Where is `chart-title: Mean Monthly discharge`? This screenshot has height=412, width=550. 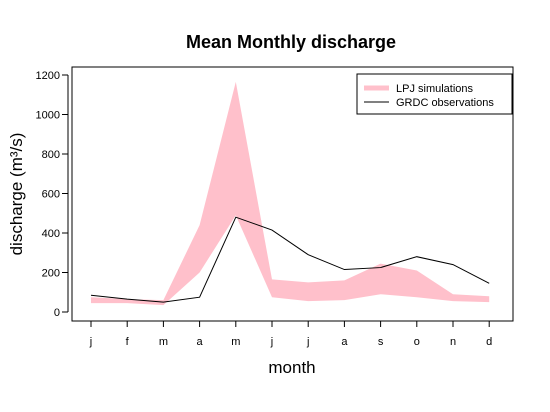
chart-title: Mean Monthly discharge is located at coordinates (291, 42).